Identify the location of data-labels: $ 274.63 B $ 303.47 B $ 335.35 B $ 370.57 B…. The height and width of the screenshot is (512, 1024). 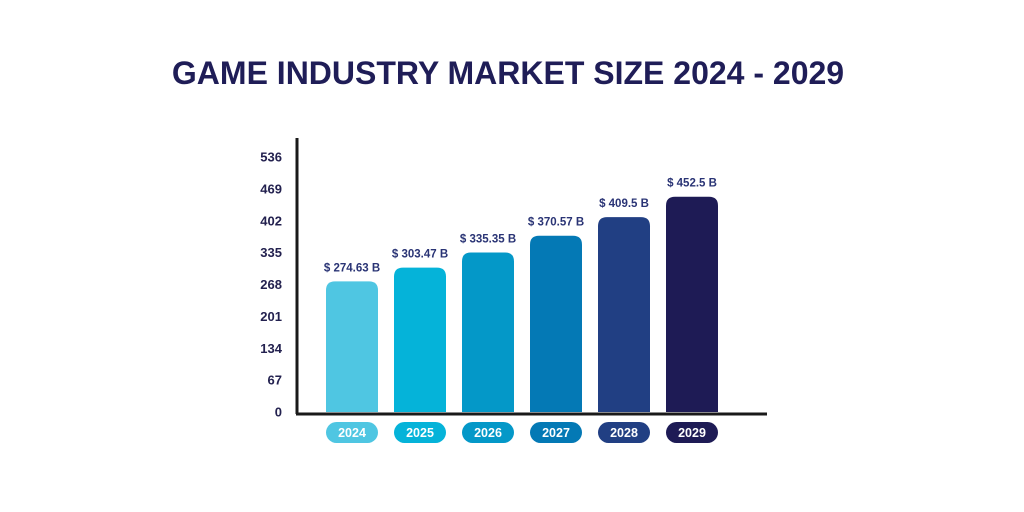
(520, 226).